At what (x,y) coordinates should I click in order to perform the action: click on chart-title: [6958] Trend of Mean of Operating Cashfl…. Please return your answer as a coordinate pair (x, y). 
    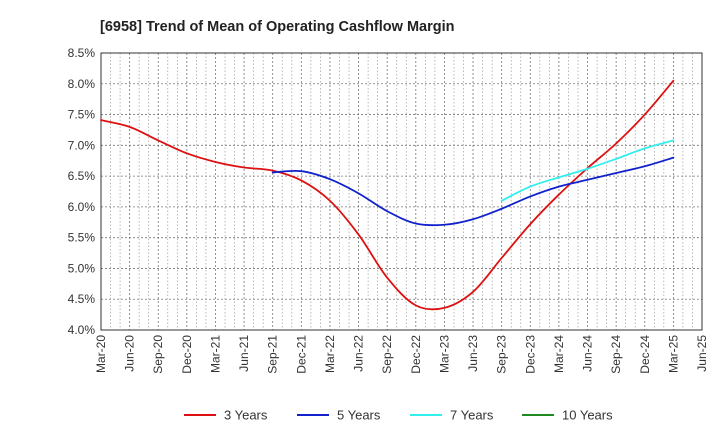
    Looking at the image, I should click on (277, 27).